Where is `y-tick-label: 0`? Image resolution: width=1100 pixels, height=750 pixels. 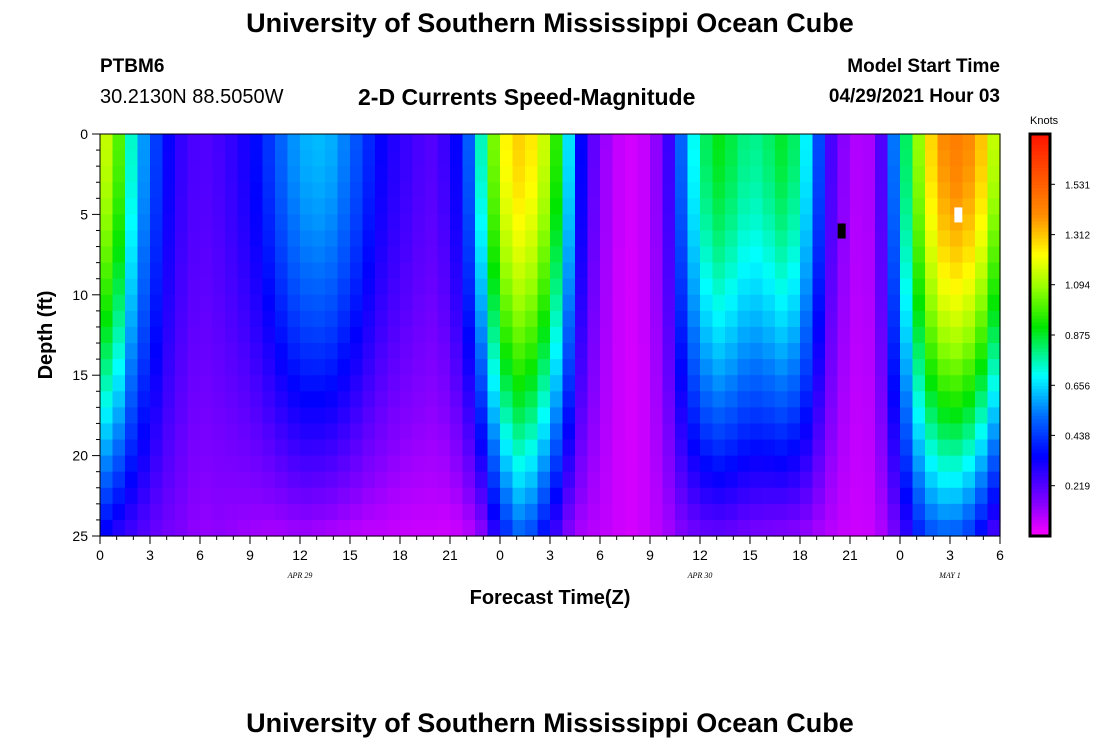
y-tick-label: 0 is located at coordinates (84, 134).